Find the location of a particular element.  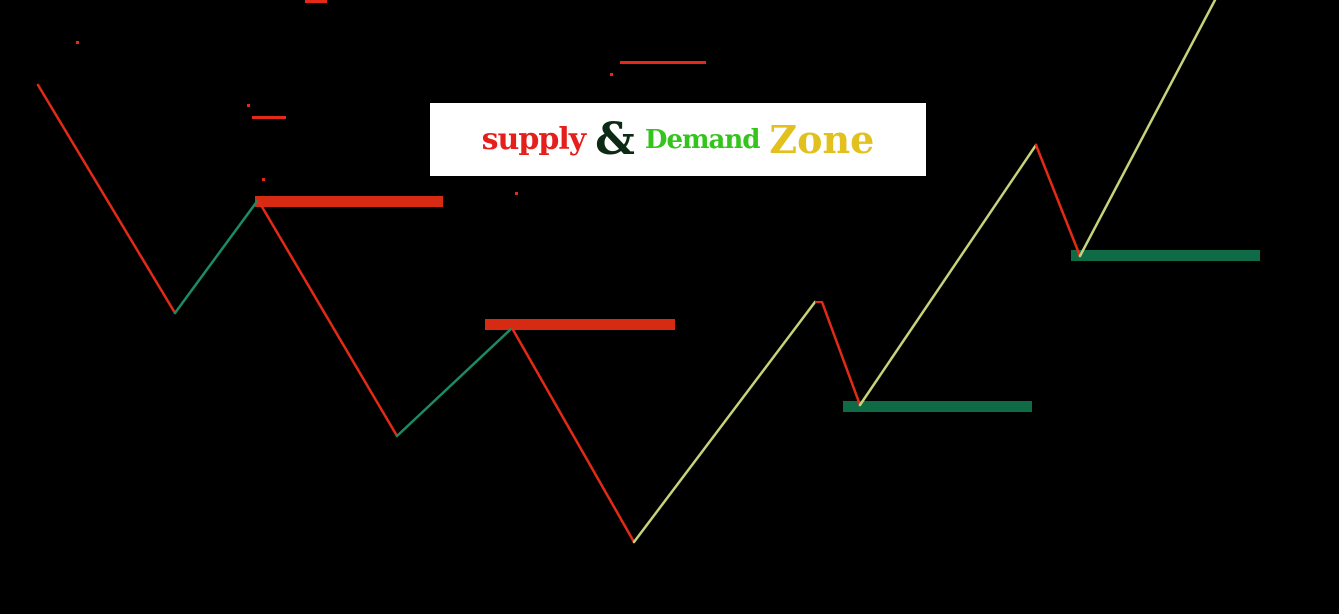

title-word-zone: Zone is located at coordinates (822, 139).